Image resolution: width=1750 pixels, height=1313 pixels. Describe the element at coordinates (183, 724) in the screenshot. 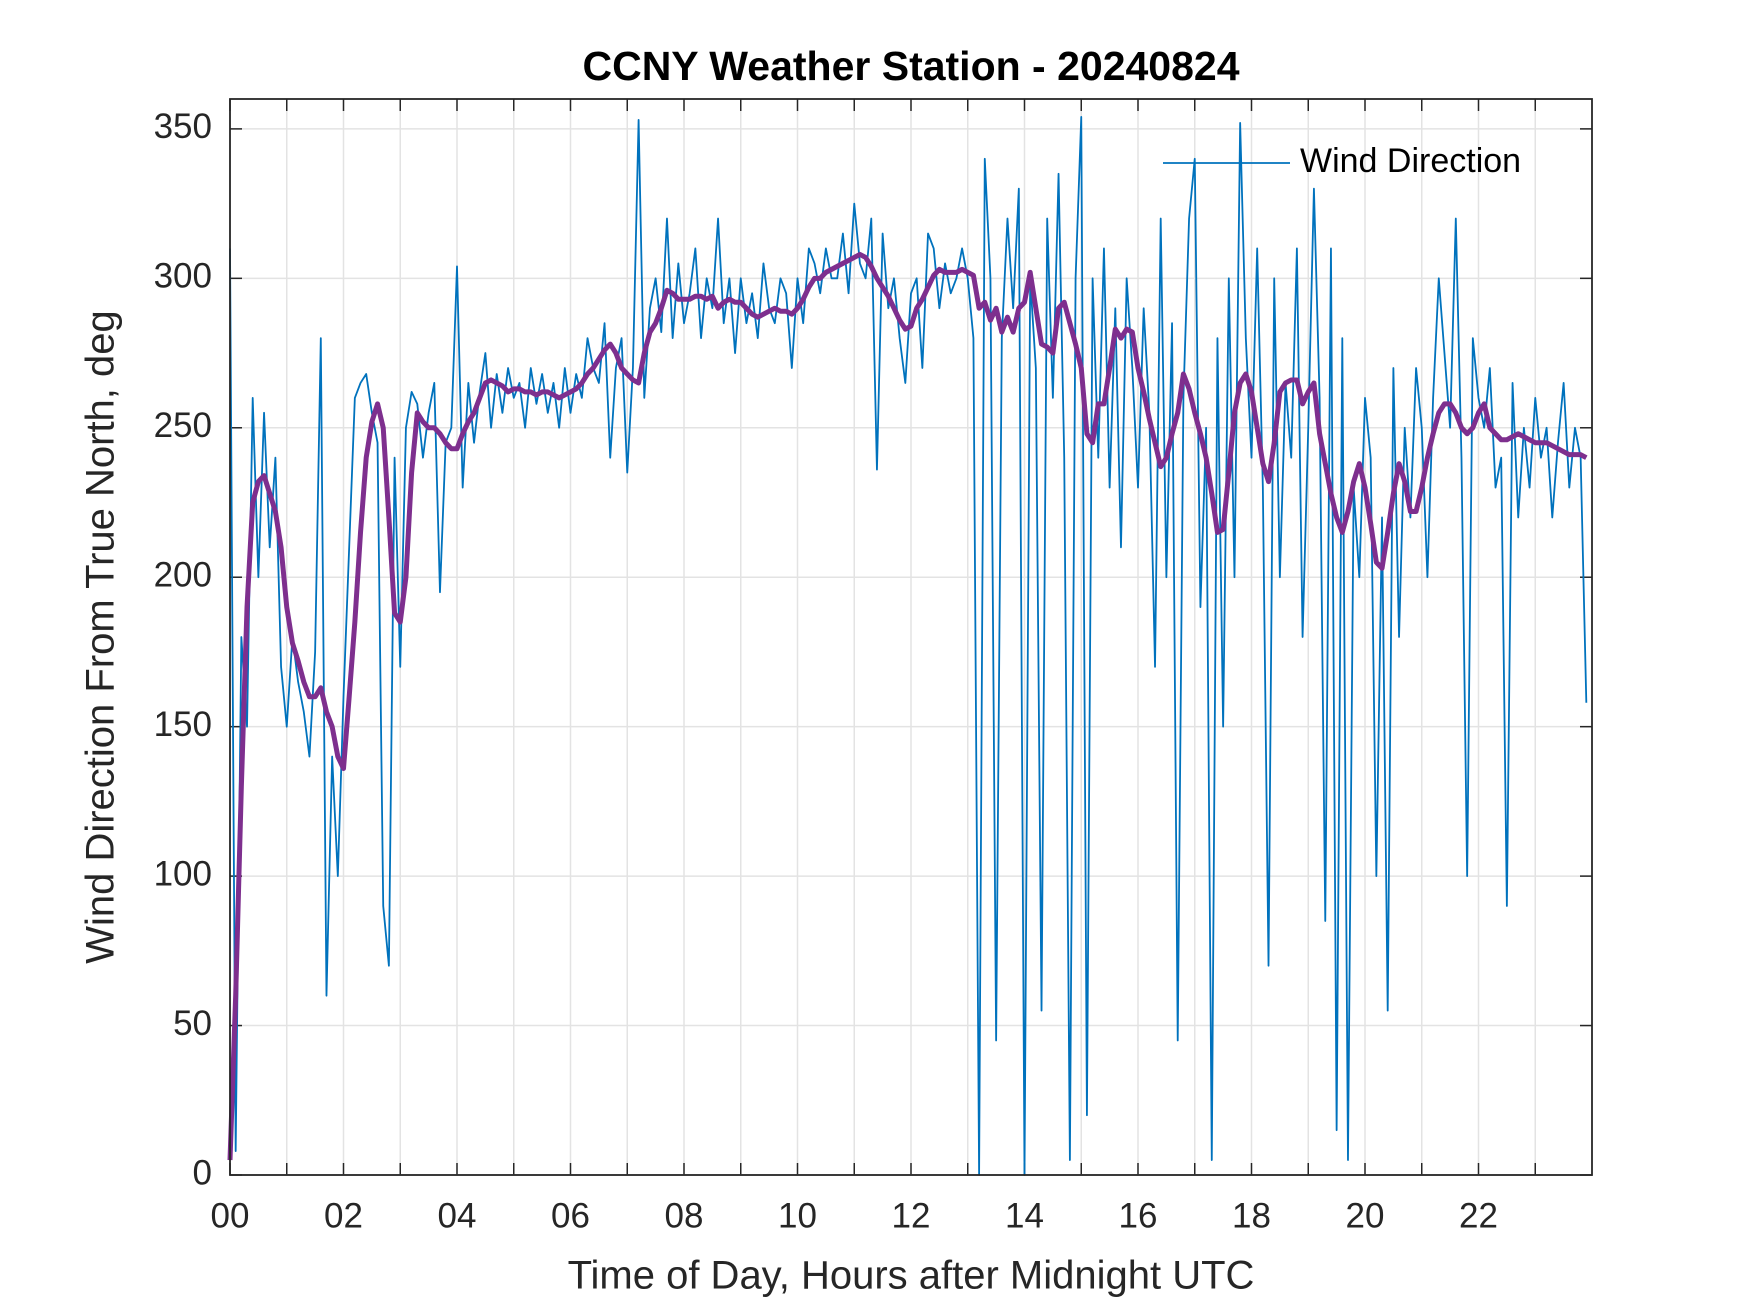

I see `y-tick-label: 150` at that location.